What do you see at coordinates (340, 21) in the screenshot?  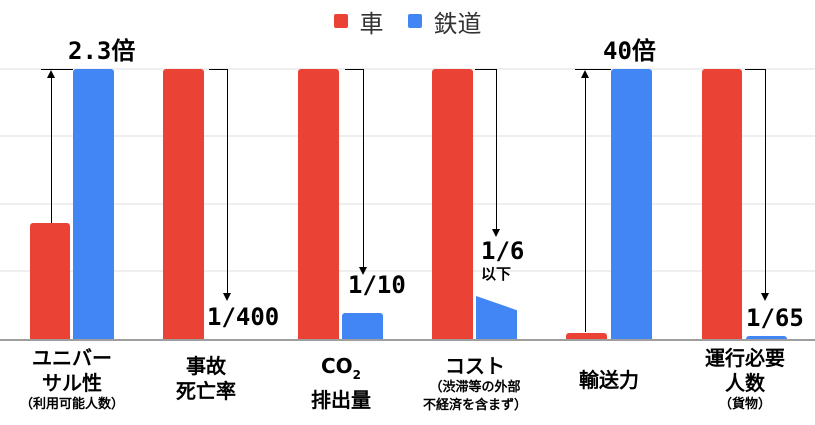 I see `car-swatch-icon` at bounding box center [340, 21].